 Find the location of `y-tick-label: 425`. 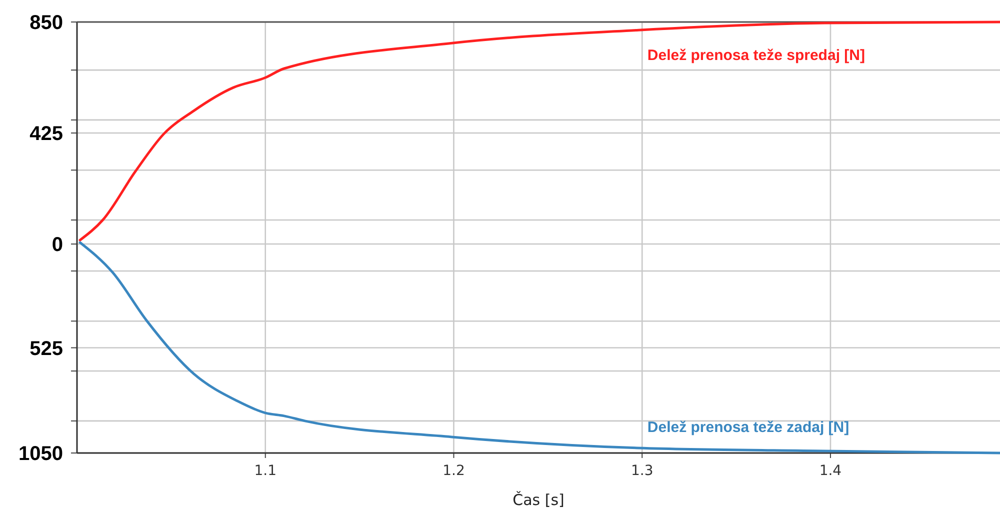

y-tick-label: 425 is located at coordinates (46, 134).